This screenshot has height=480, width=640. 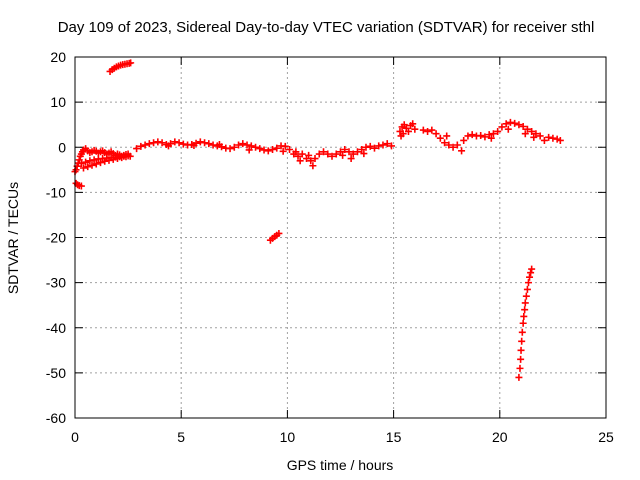 I want to click on y-tick-label: -10, so click(x=56, y=192).